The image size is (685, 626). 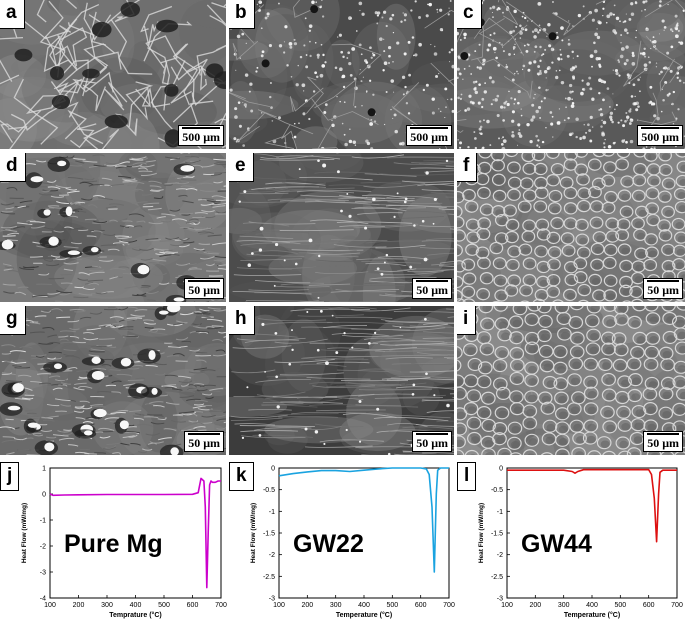 I want to click on panel-label: b, so click(x=242, y=14).